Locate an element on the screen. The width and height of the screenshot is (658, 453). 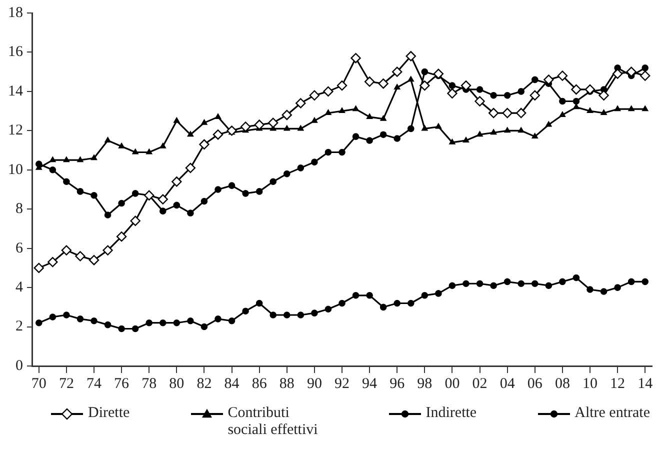
x-tick-label: 14 is located at coordinates (646, 384).